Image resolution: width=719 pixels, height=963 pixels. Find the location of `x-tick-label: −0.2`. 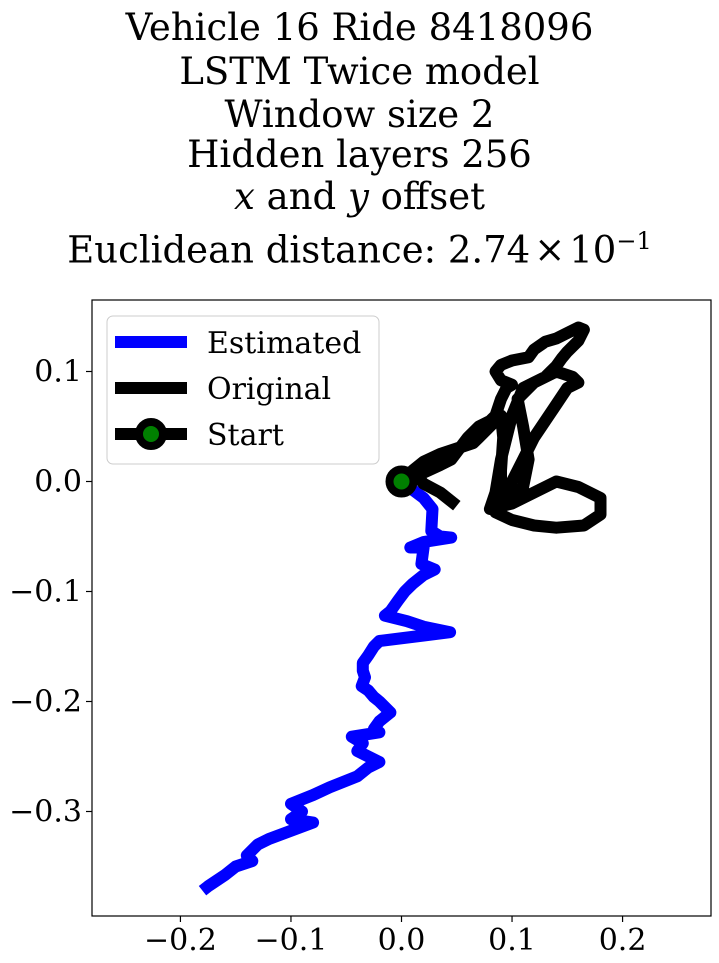

x-tick-label: −0.2 is located at coordinates (180, 940).